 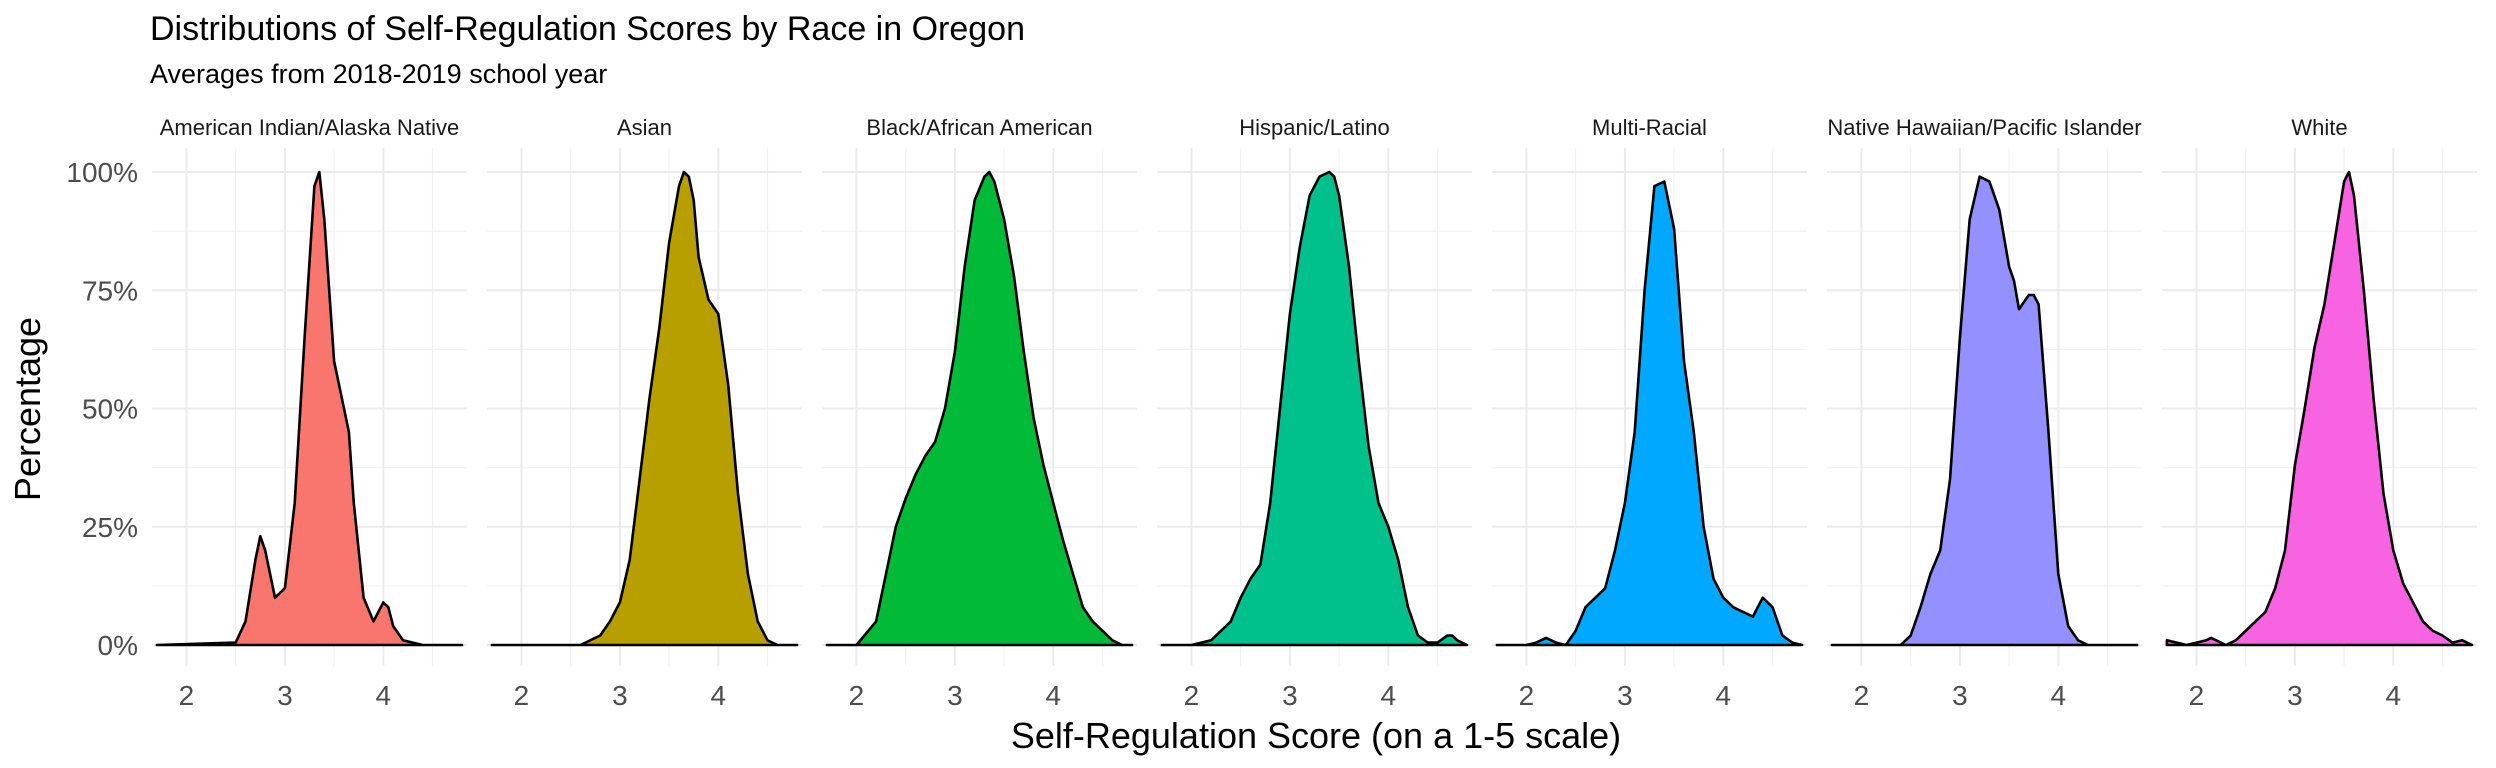 I want to click on chart-subtitle: Averages from 2018-2019 school year, so click(x=378, y=74).